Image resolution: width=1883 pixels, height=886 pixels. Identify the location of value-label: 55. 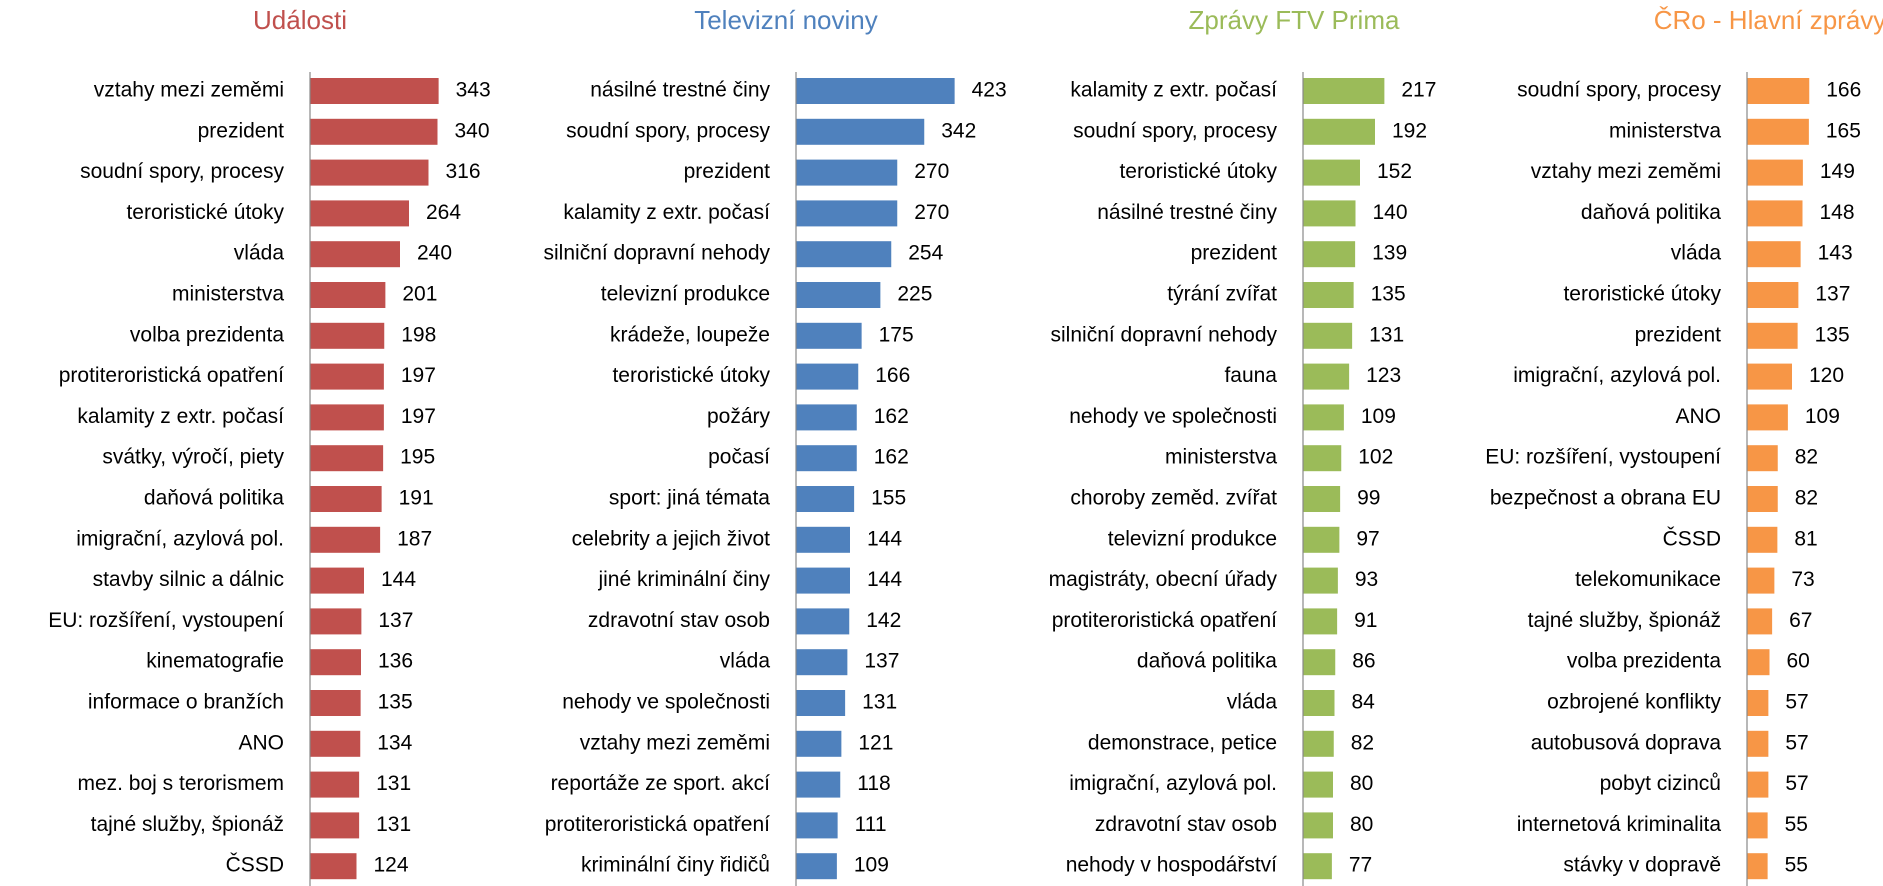
(1796, 824).